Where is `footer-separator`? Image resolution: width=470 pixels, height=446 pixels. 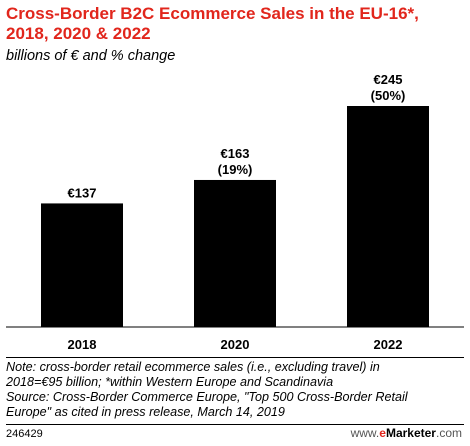 footer-separator is located at coordinates (235, 424).